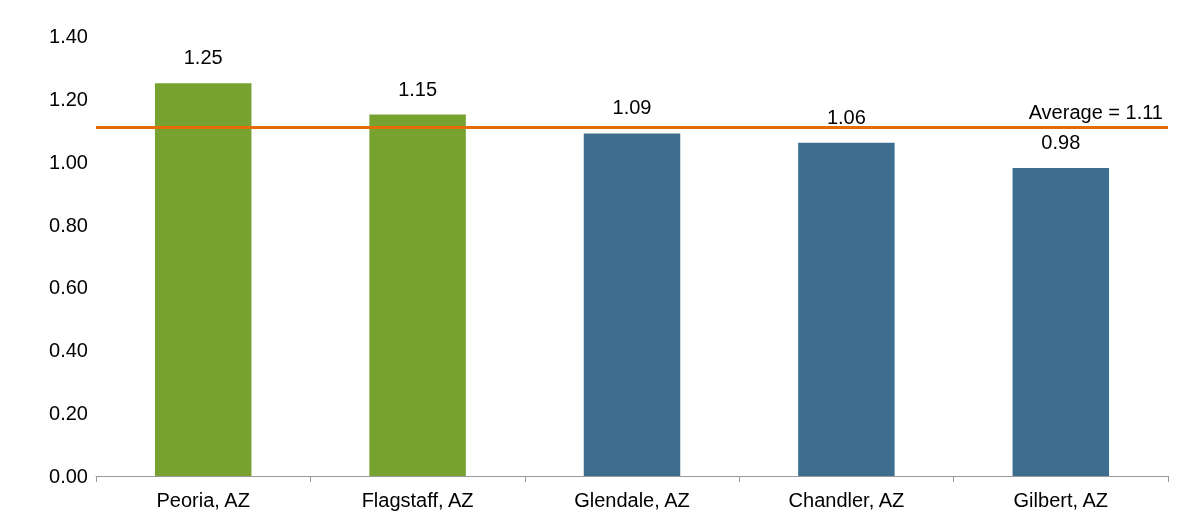  What do you see at coordinates (1095, 112) in the screenshot?
I see `ref-line-label: Average = 1.11` at bounding box center [1095, 112].